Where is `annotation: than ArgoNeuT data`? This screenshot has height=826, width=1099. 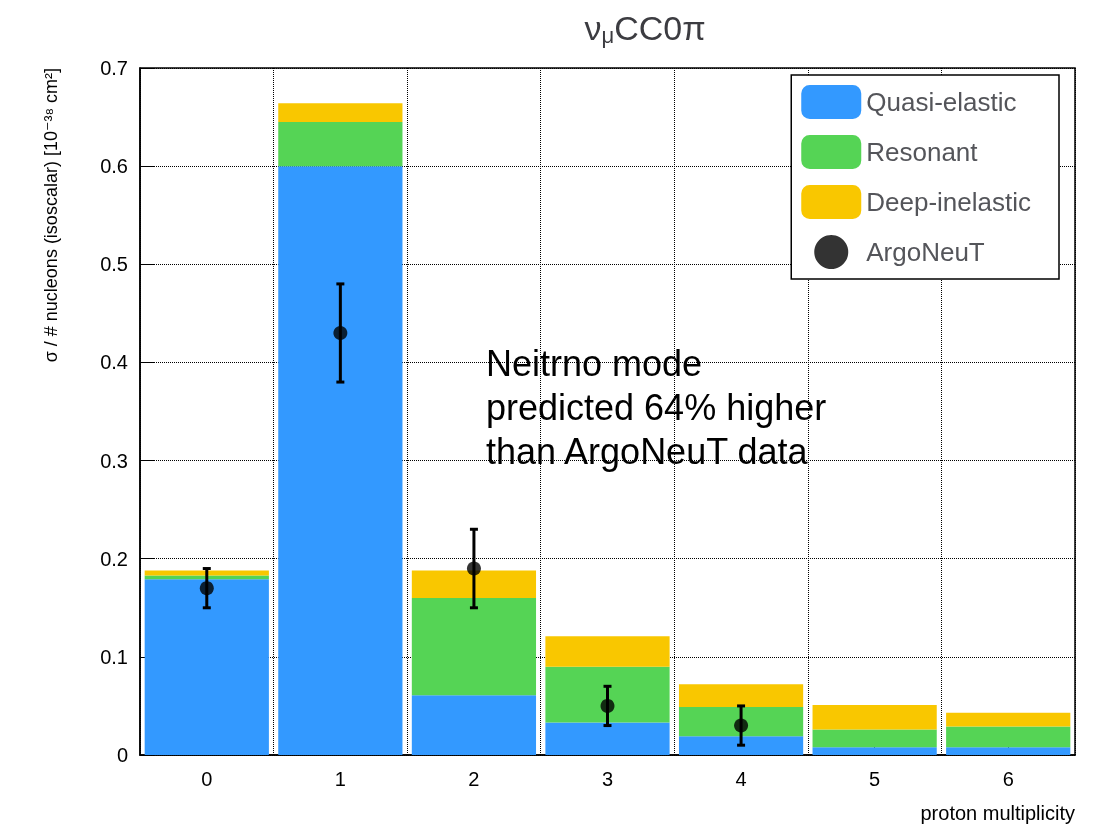
annotation: than ArgoNeuT data is located at coordinates (647, 451).